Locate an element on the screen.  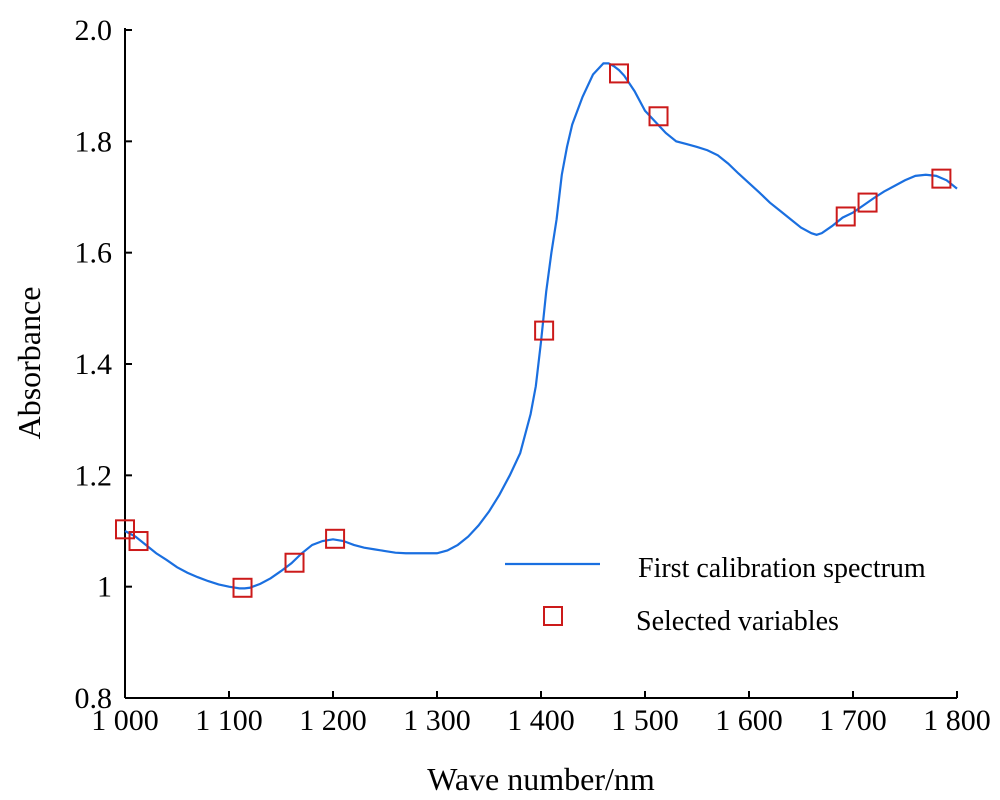
legend-label-selected: Selected variables is located at coordinates (737, 621).